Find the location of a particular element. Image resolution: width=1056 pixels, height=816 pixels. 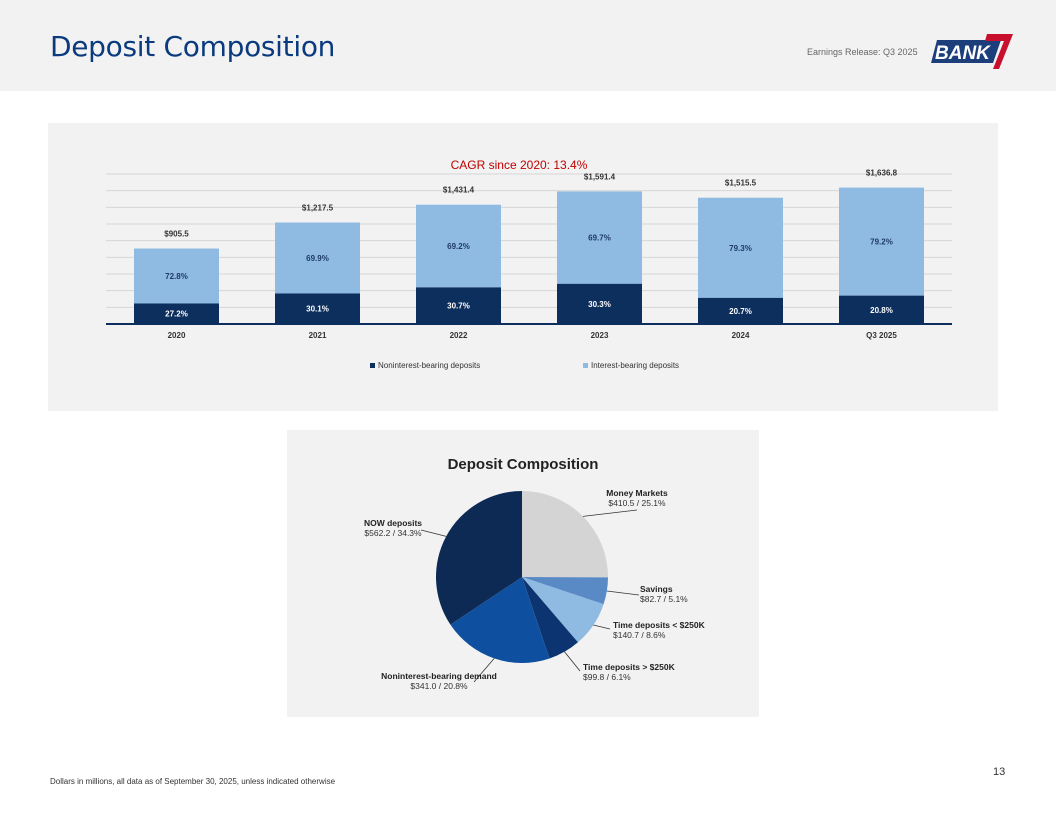

x-tick-label: 2021 is located at coordinates (318, 335).